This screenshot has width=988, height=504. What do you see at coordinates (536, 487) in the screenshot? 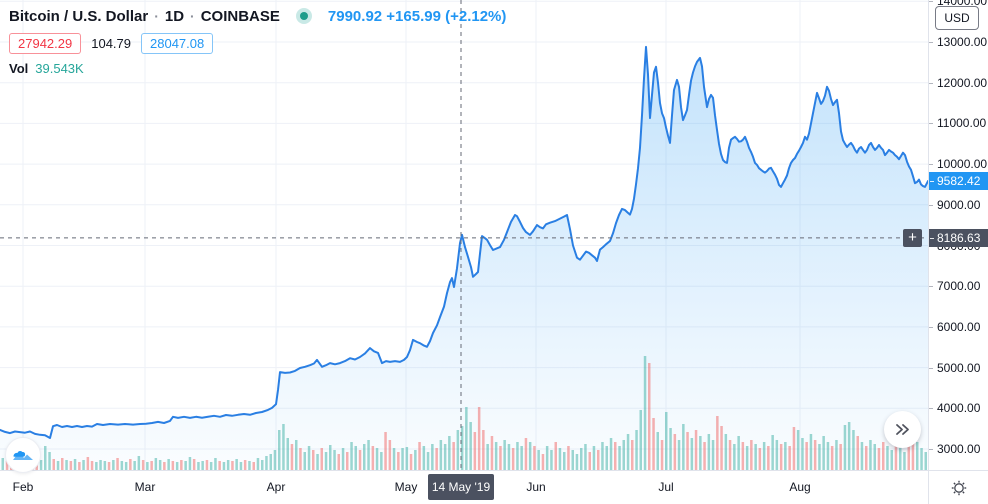
I see `time-axis-label: Jun` at bounding box center [536, 487].